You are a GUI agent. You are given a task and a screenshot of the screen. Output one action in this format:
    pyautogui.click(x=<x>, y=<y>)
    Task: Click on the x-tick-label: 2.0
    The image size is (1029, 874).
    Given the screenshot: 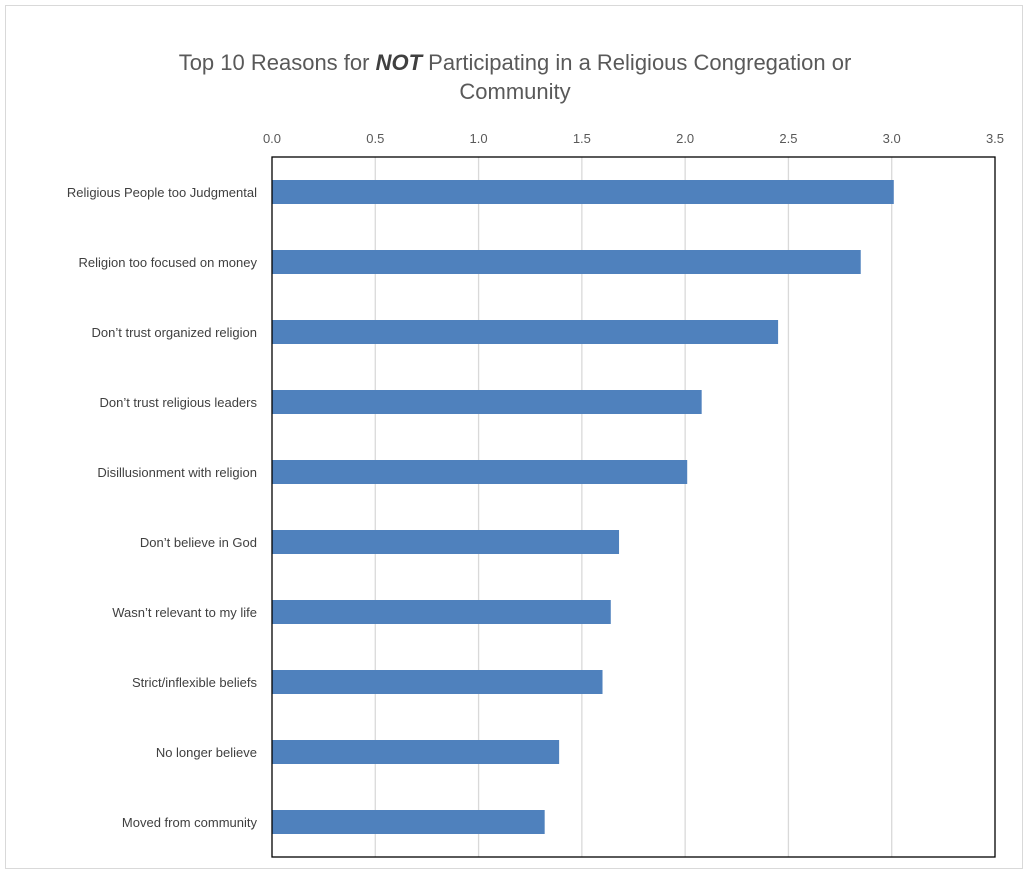 What is the action you would take?
    pyautogui.click(x=685, y=138)
    